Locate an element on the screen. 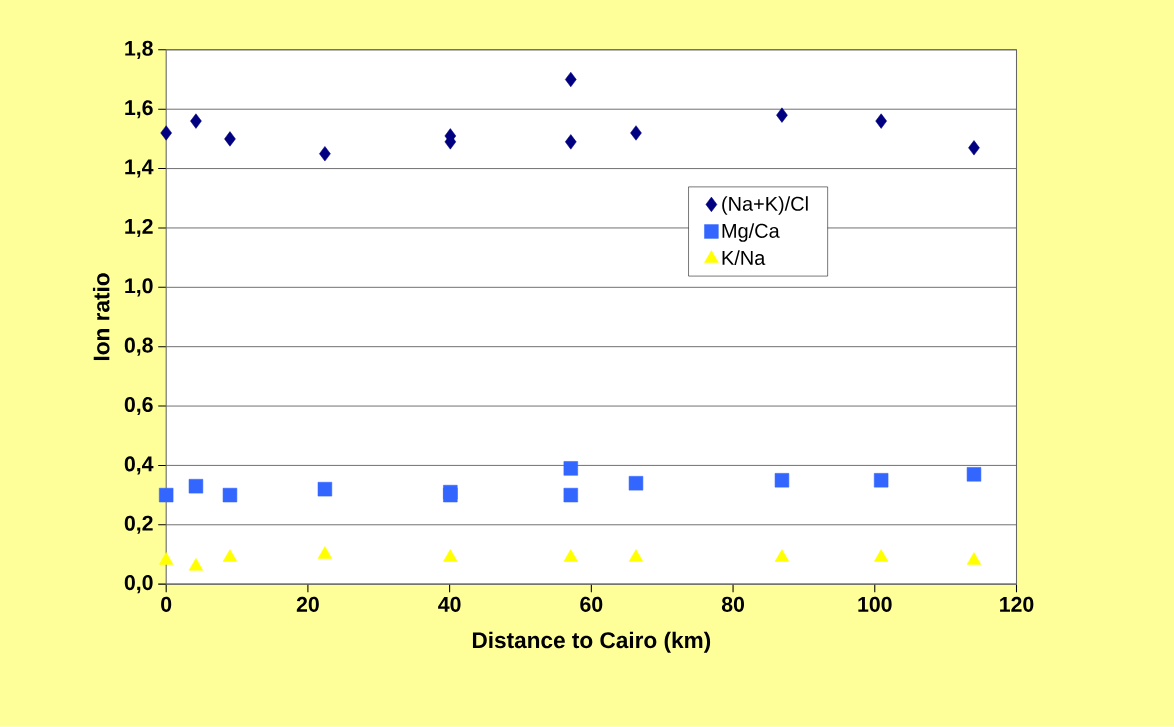  y-tick-label: 1,0 is located at coordinates (139, 287).